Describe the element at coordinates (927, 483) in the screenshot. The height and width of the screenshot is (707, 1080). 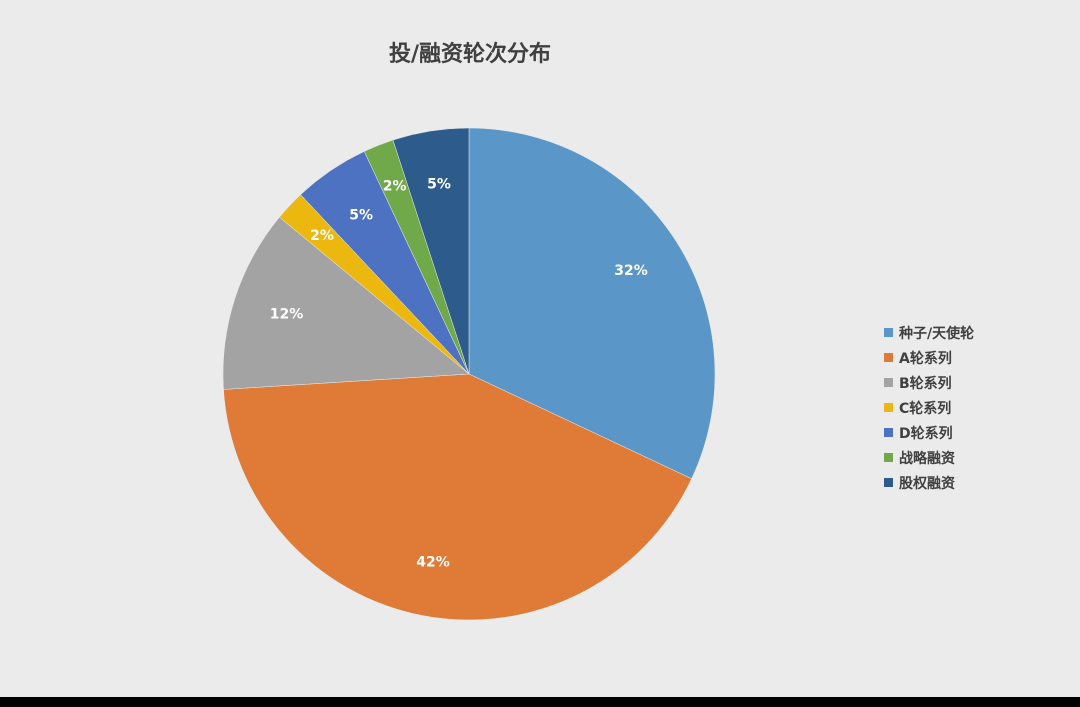
I see `legend-label-equity: 股权融资` at that location.